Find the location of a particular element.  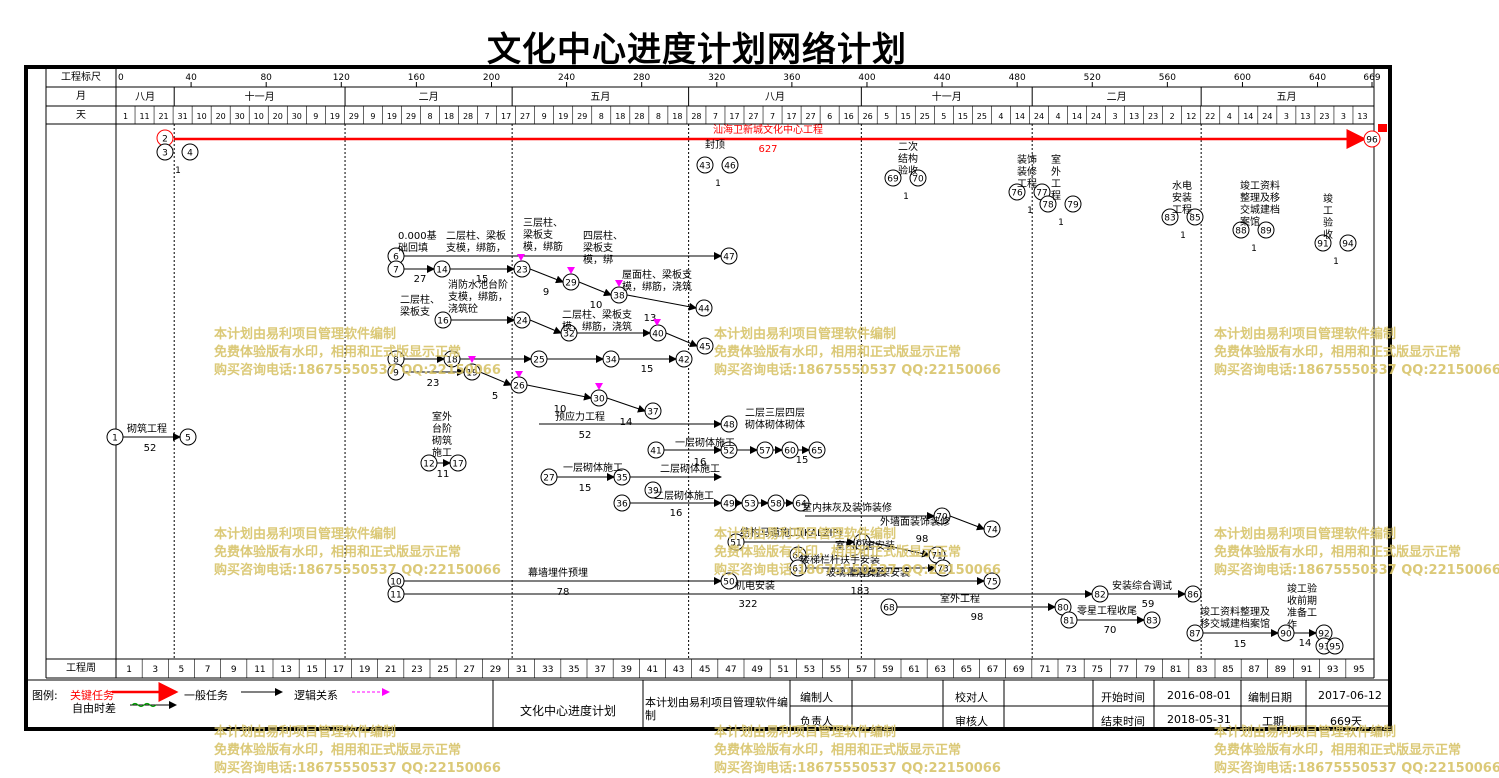

week-label: 41 is located at coordinates (652, 670).